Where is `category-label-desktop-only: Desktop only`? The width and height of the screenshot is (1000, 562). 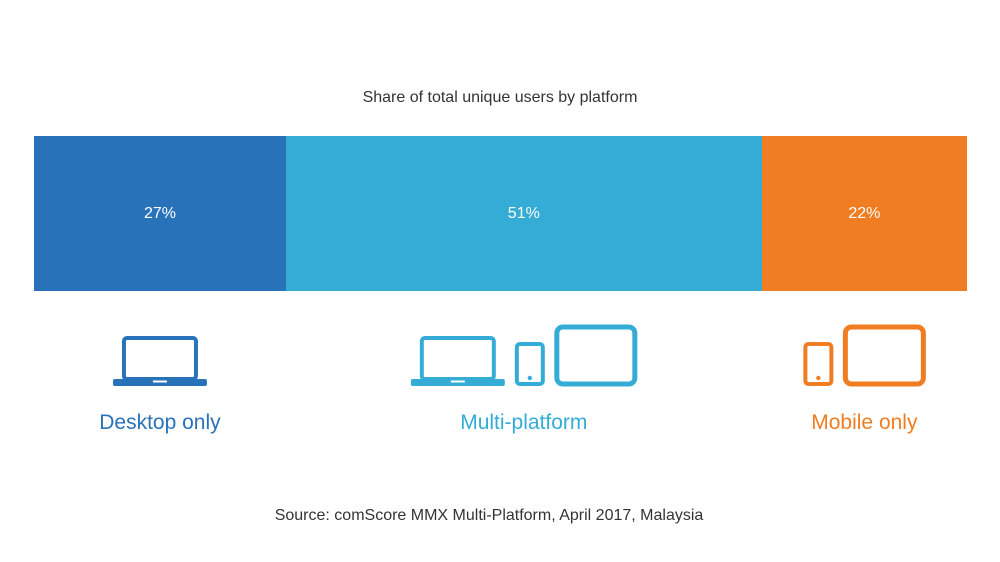
category-label-desktop-only: Desktop only is located at coordinates (160, 422).